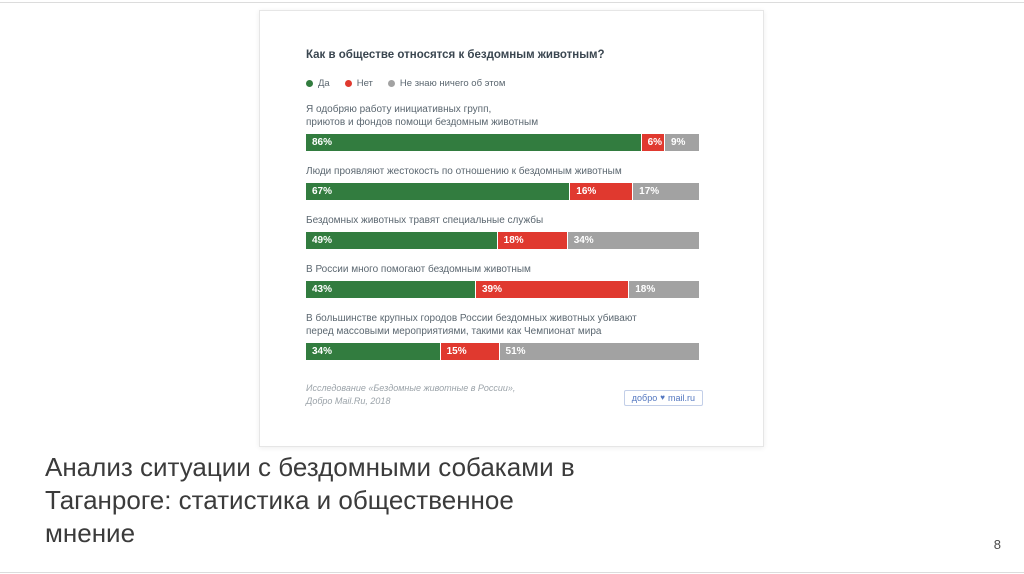  What do you see at coordinates (401, 240) in the screenshot?
I see `bar-segment: 49%` at bounding box center [401, 240].